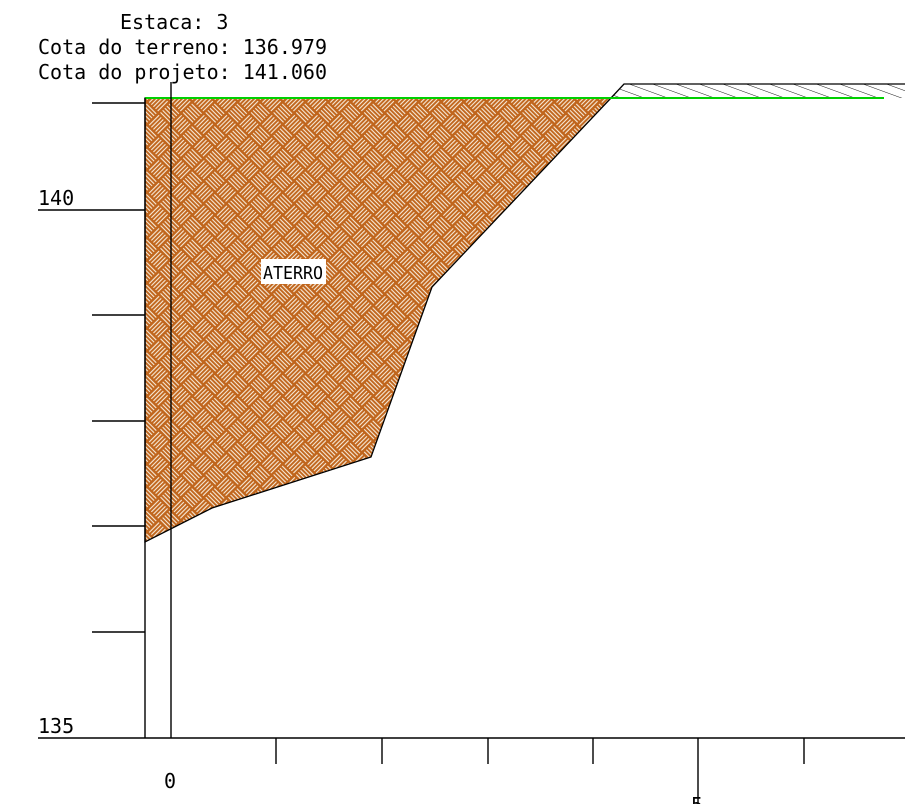 The width and height of the screenshot is (905, 804). What do you see at coordinates (170, 781) in the screenshot?
I see `x-axis-label-0: 0` at bounding box center [170, 781].